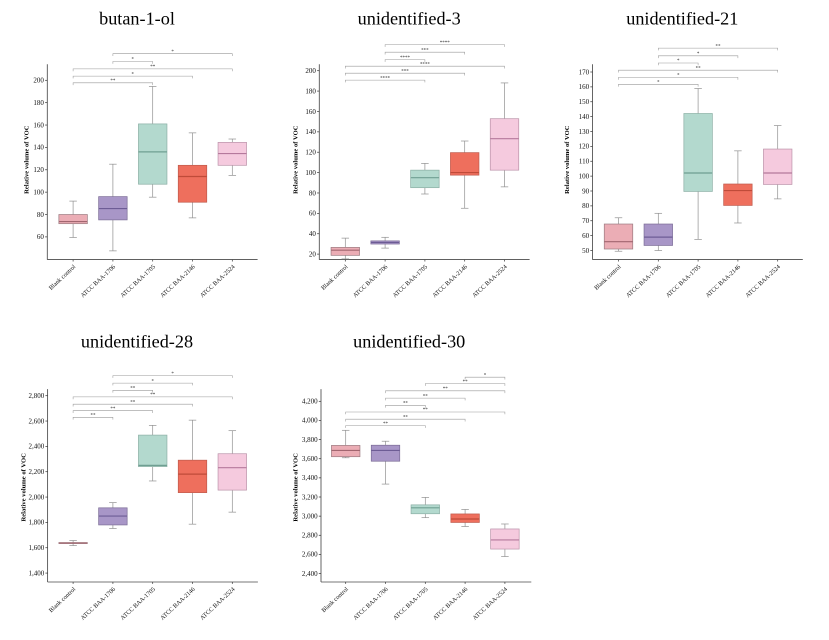 Image resolution: width=829 pixels, height=640 pixels. What do you see at coordinates (310, 421) in the screenshot?
I see `svg-text: 4,000` at bounding box center [310, 421].